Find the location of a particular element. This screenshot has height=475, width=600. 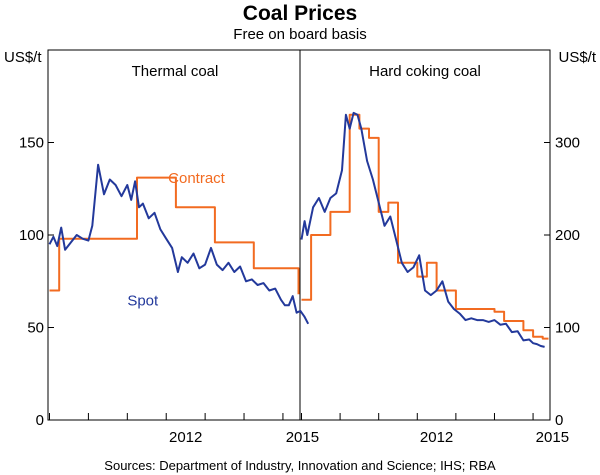

y-tick-label-coking: 100 is located at coordinates (567, 328).